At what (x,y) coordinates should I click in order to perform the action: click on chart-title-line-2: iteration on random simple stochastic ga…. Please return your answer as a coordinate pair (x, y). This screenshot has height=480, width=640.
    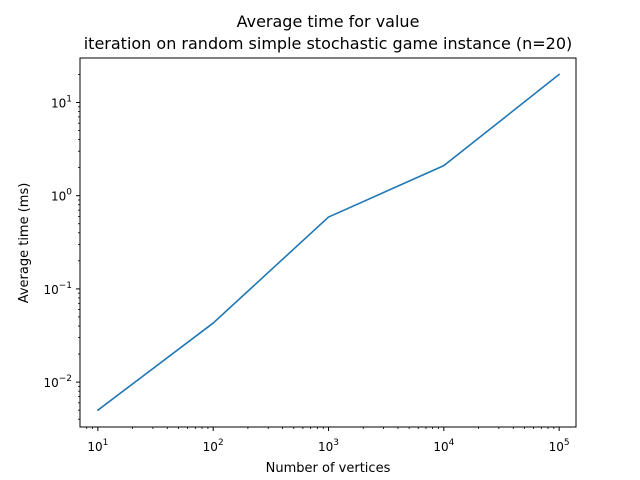
    Looking at the image, I should click on (328, 43).